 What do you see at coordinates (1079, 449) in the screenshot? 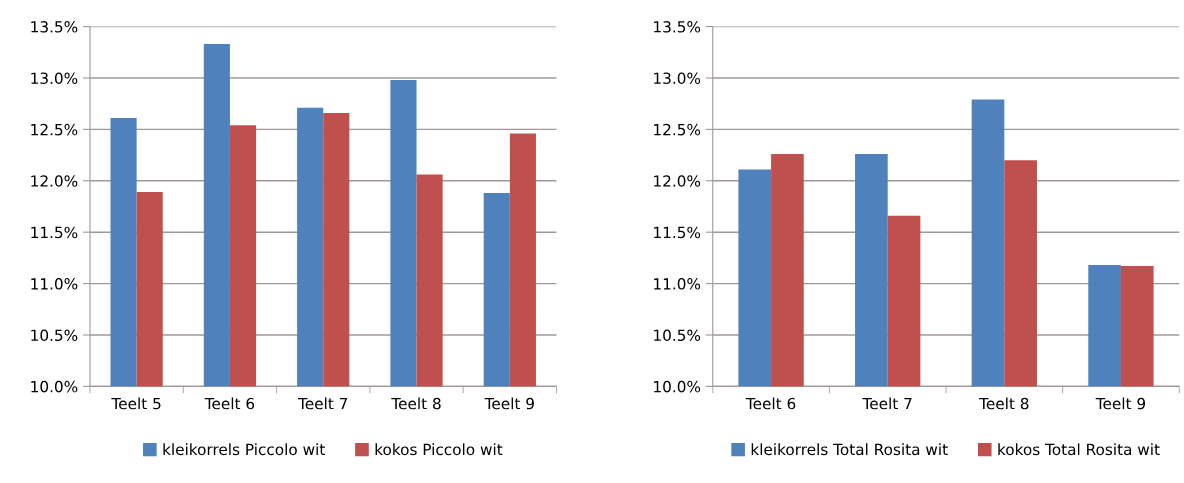
I see `legend-label: kokos Total Rosita wit` at bounding box center [1079, 449].